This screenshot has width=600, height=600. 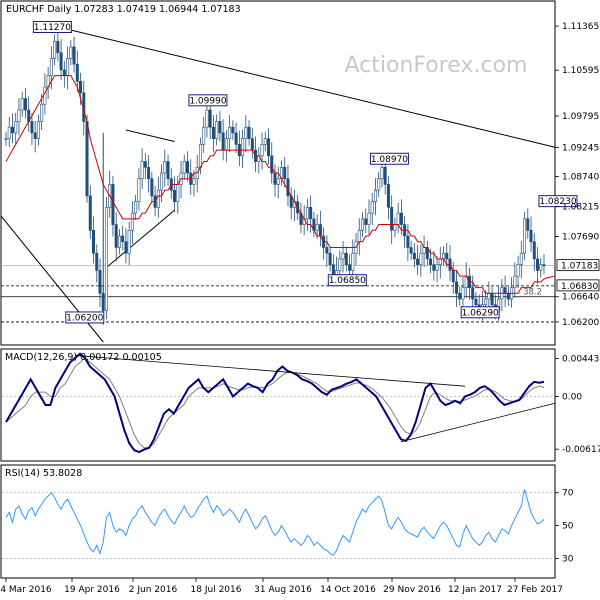 I want to click on rsi-title: RSI(14) 53.8028, so click(x=43, y=473).